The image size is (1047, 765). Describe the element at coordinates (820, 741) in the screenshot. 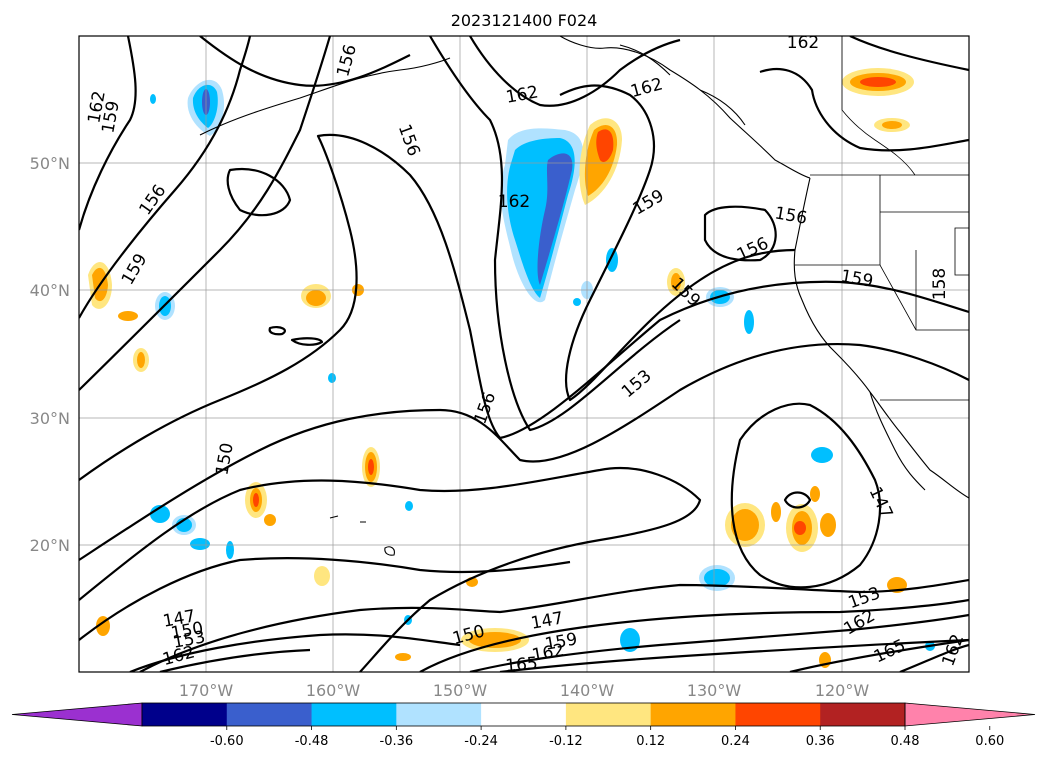

I see `colorbar-tick-label: 0.36` at that location.